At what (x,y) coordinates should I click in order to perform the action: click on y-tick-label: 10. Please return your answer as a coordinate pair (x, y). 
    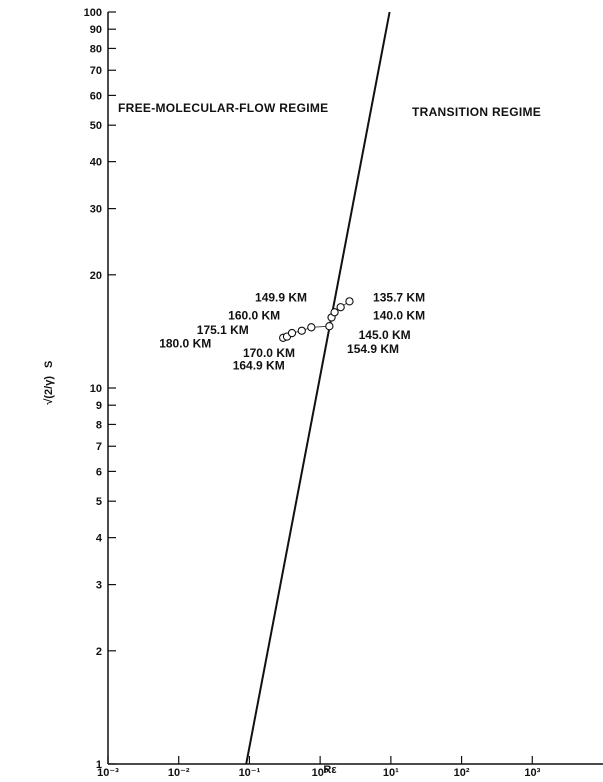
    Looking at the image, I should click on (96, 389).